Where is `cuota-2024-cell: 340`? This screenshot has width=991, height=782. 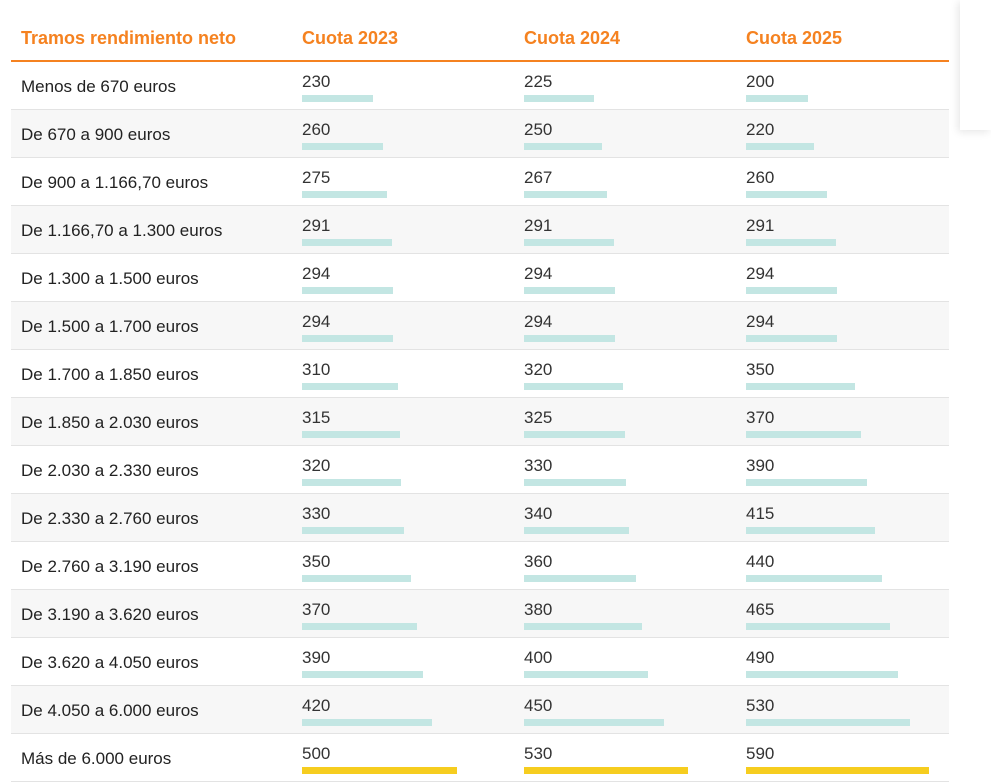
cuota-2024-cell: 340 is located at coordinates (619, 521).